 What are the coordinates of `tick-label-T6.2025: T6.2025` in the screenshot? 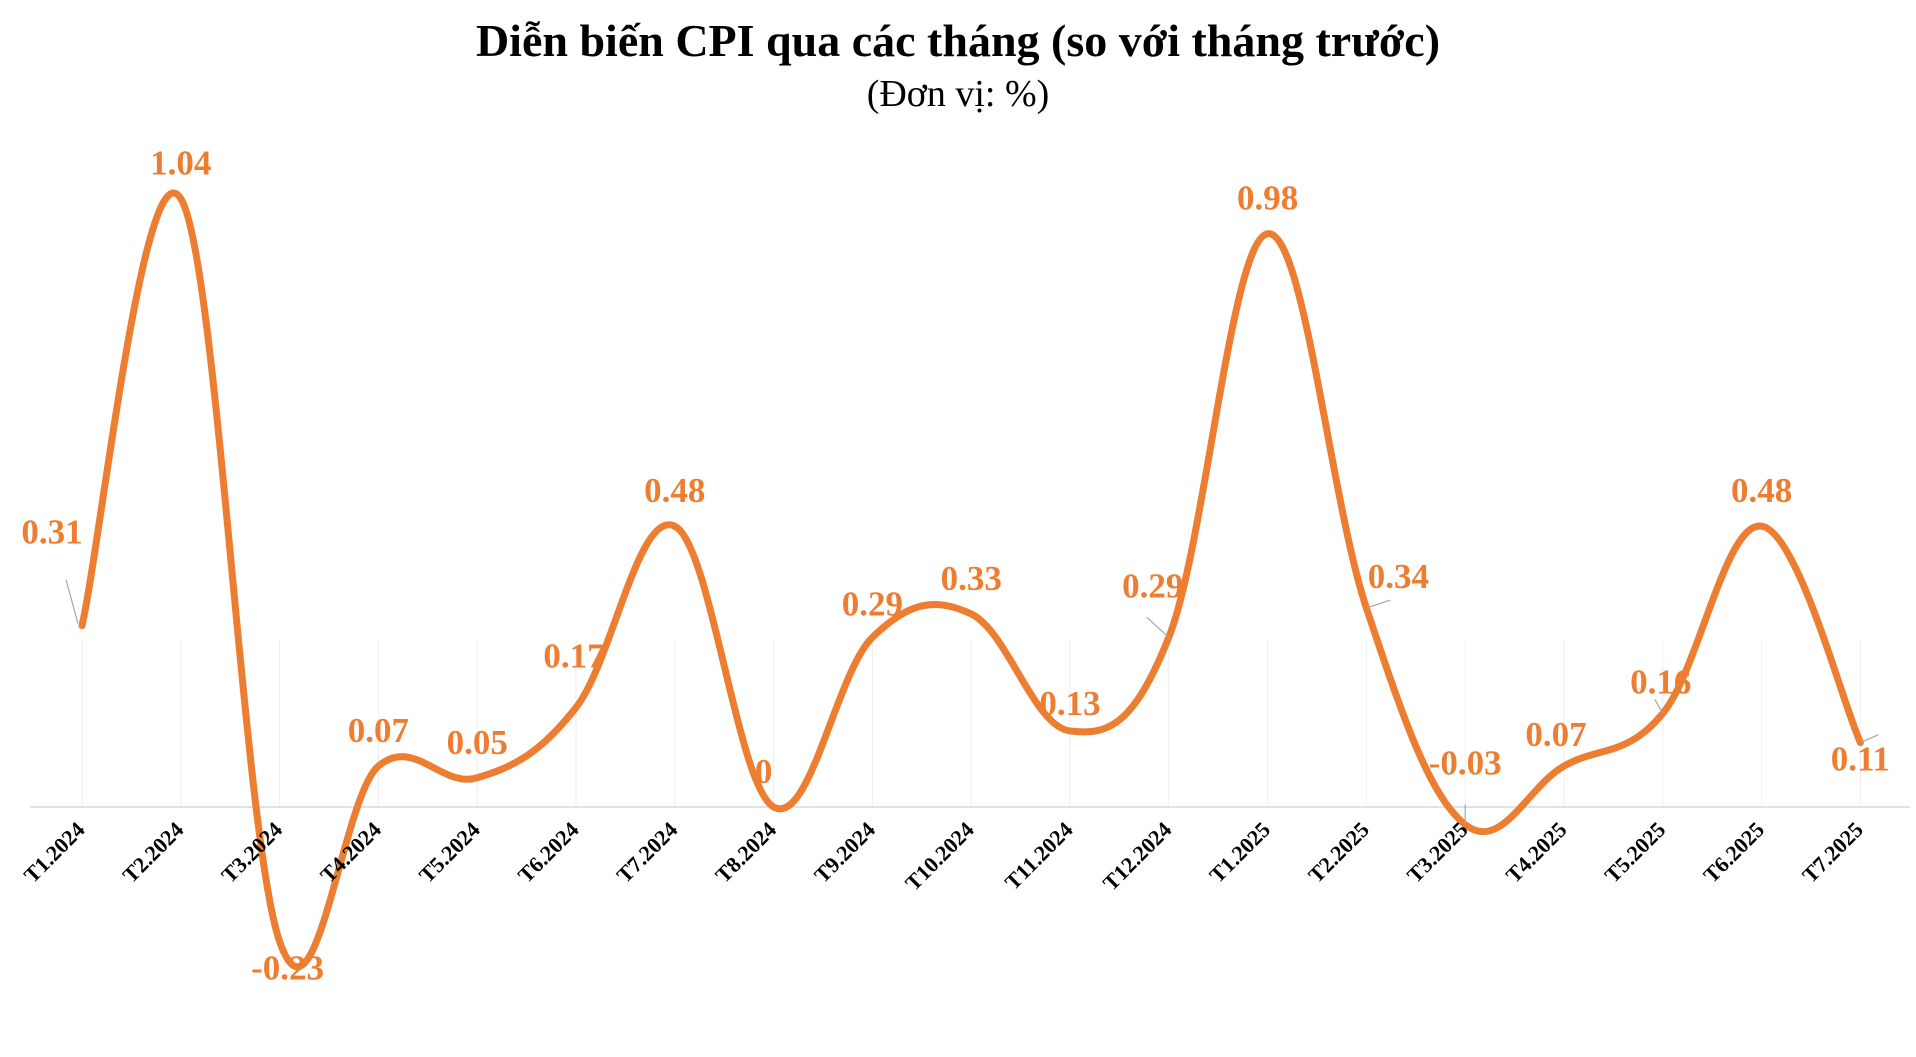 It's located at (1733, 852).